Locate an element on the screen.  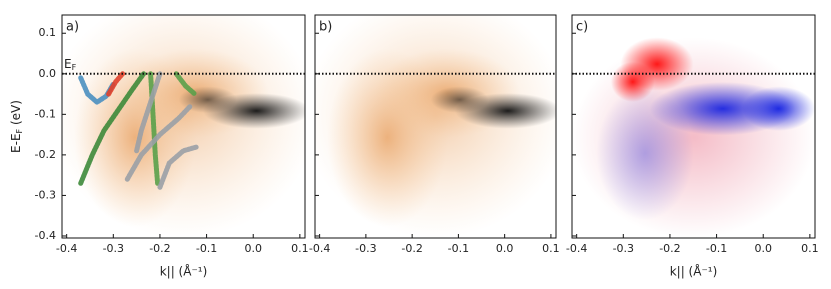
fermi-label-sub: F is located at coordinates (74, 66).